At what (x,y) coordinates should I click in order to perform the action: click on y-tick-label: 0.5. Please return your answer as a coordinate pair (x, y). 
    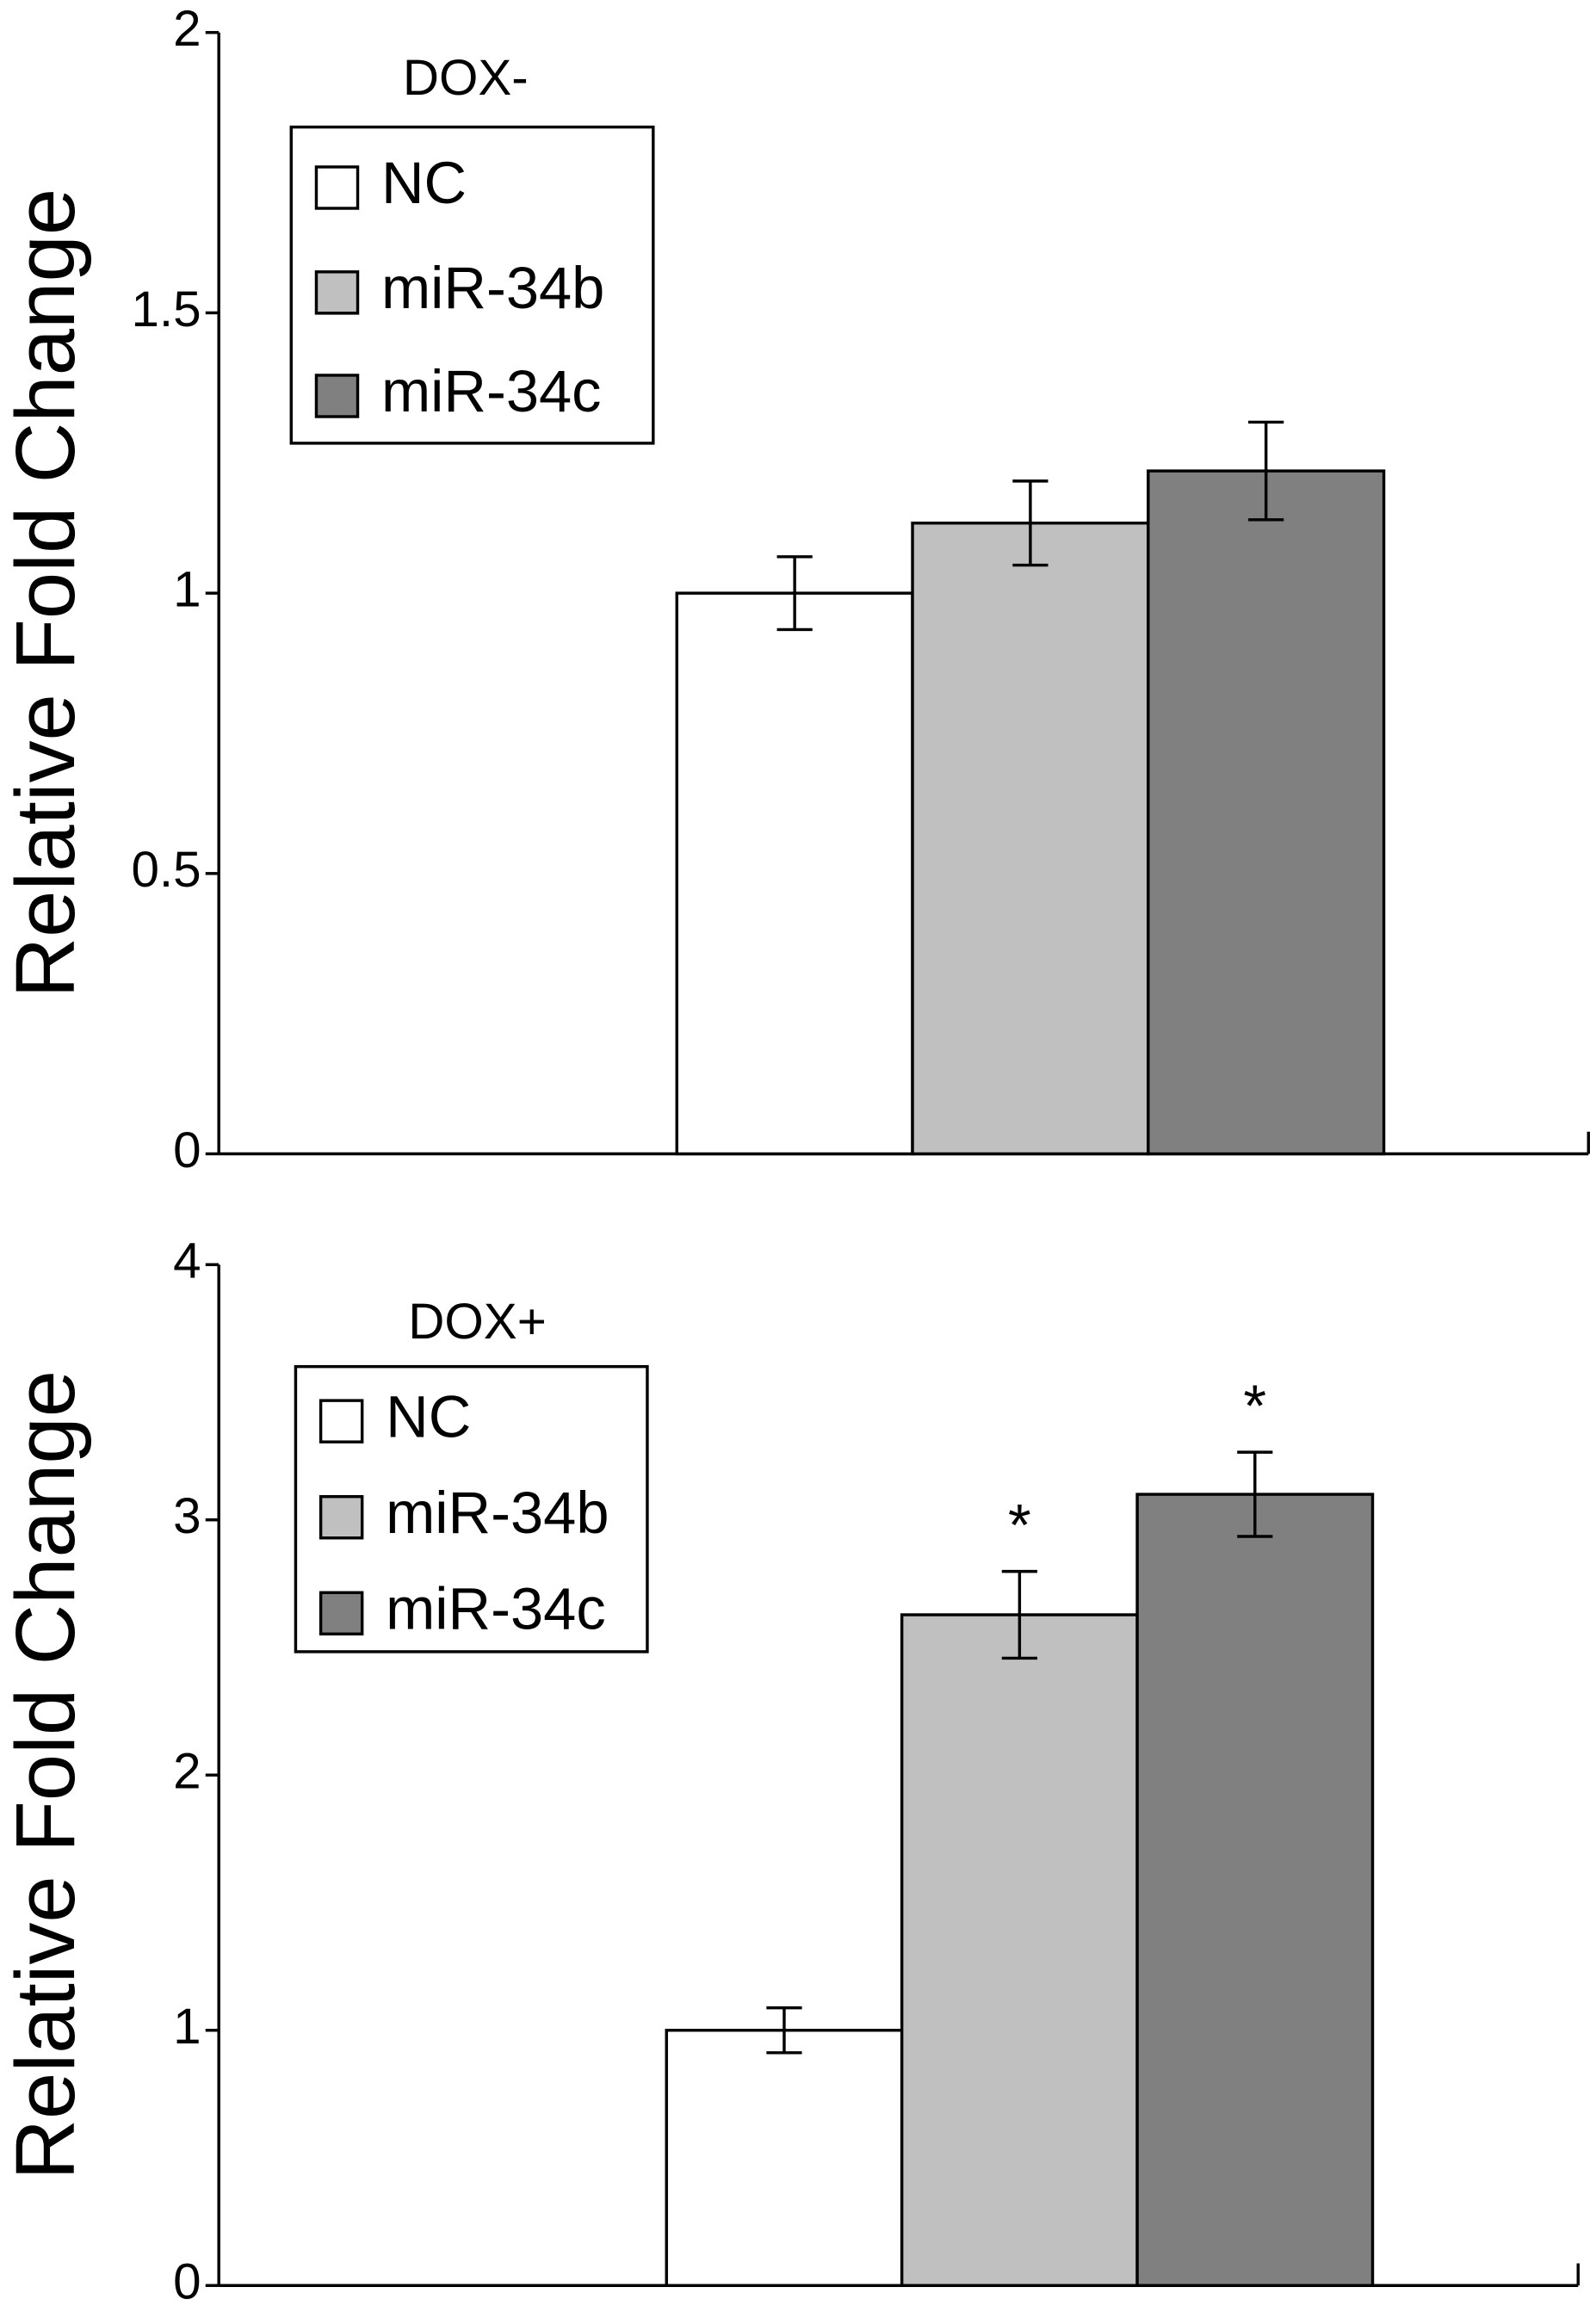
    Looking at the image, I should click on (166, 870).